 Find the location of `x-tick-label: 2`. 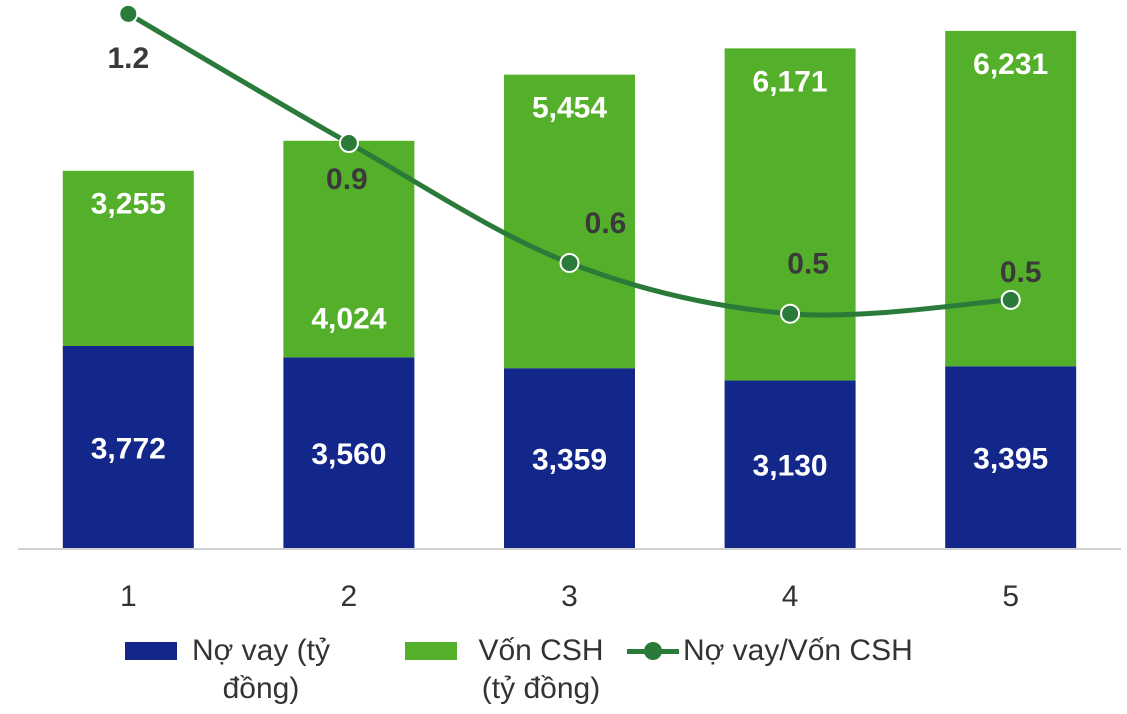

x-tick-label: 2 is located at coordinates (349, 596).